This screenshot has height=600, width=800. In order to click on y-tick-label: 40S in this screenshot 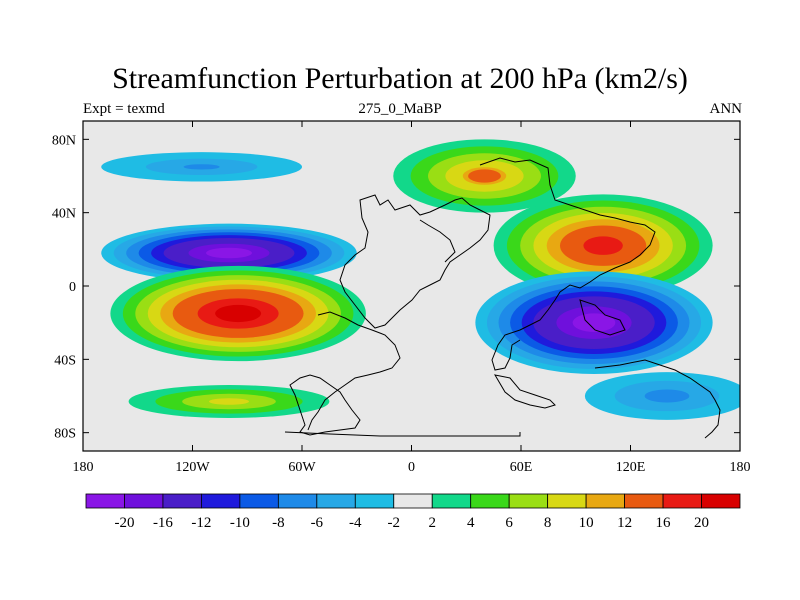, I will do `click(65, 360)`.